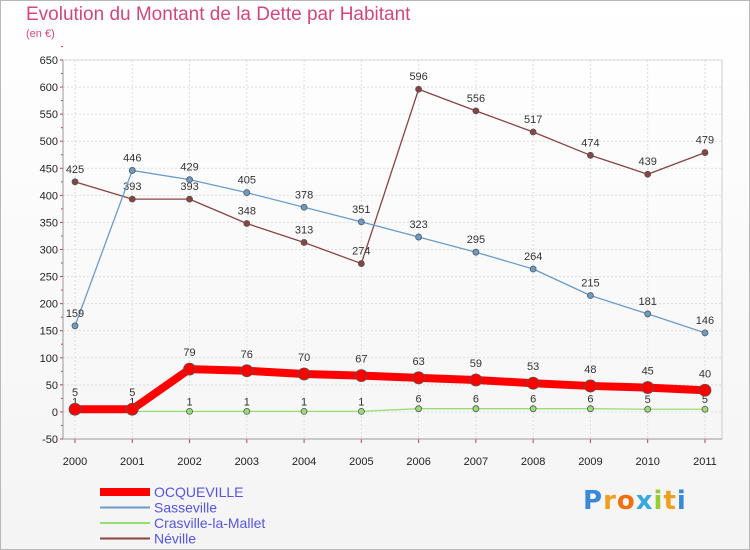 This screenshot has width=750, height=550. Describe the element at coordinates (648, 162) in the screenshot. I see `data-label: 439` at that location.